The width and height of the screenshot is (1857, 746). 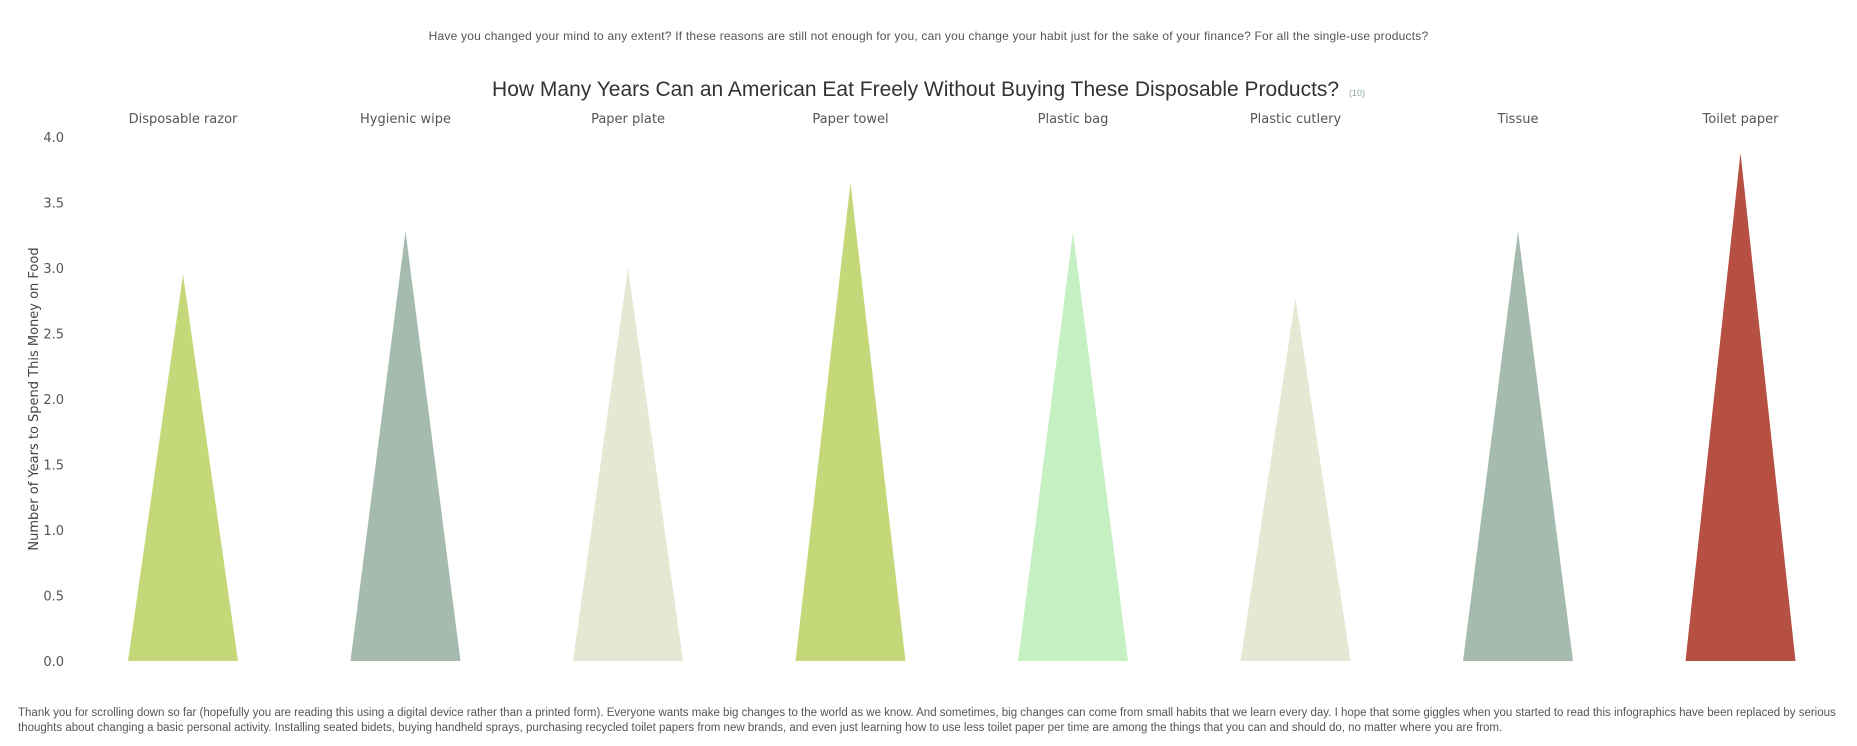 I want to click on y-tick-label: 3.5, so click(x=53, y=204).